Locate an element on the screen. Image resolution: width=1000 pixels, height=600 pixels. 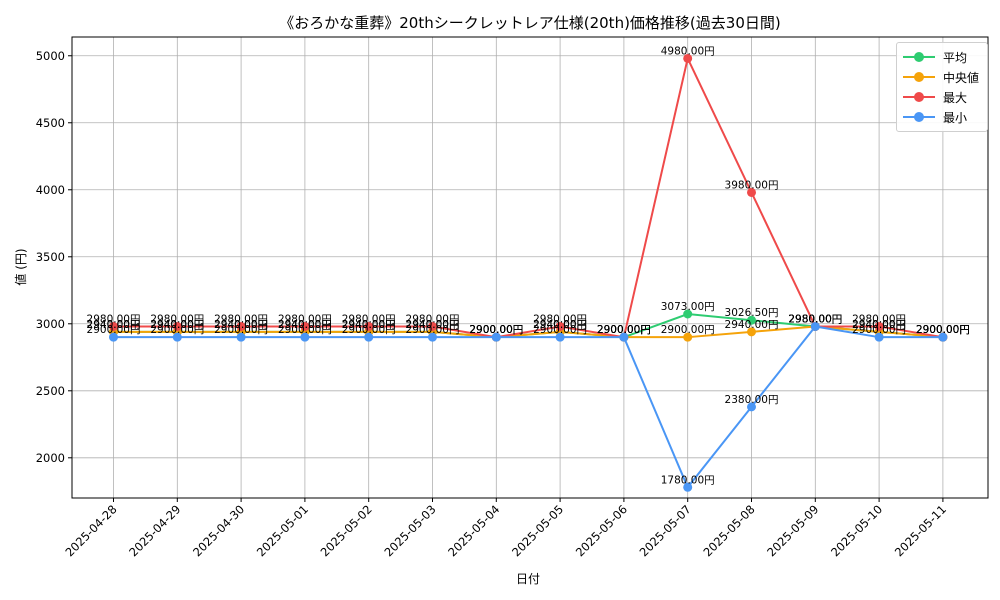
x-tick-label: 2025-05-04 is located at coordinates (473, 530).